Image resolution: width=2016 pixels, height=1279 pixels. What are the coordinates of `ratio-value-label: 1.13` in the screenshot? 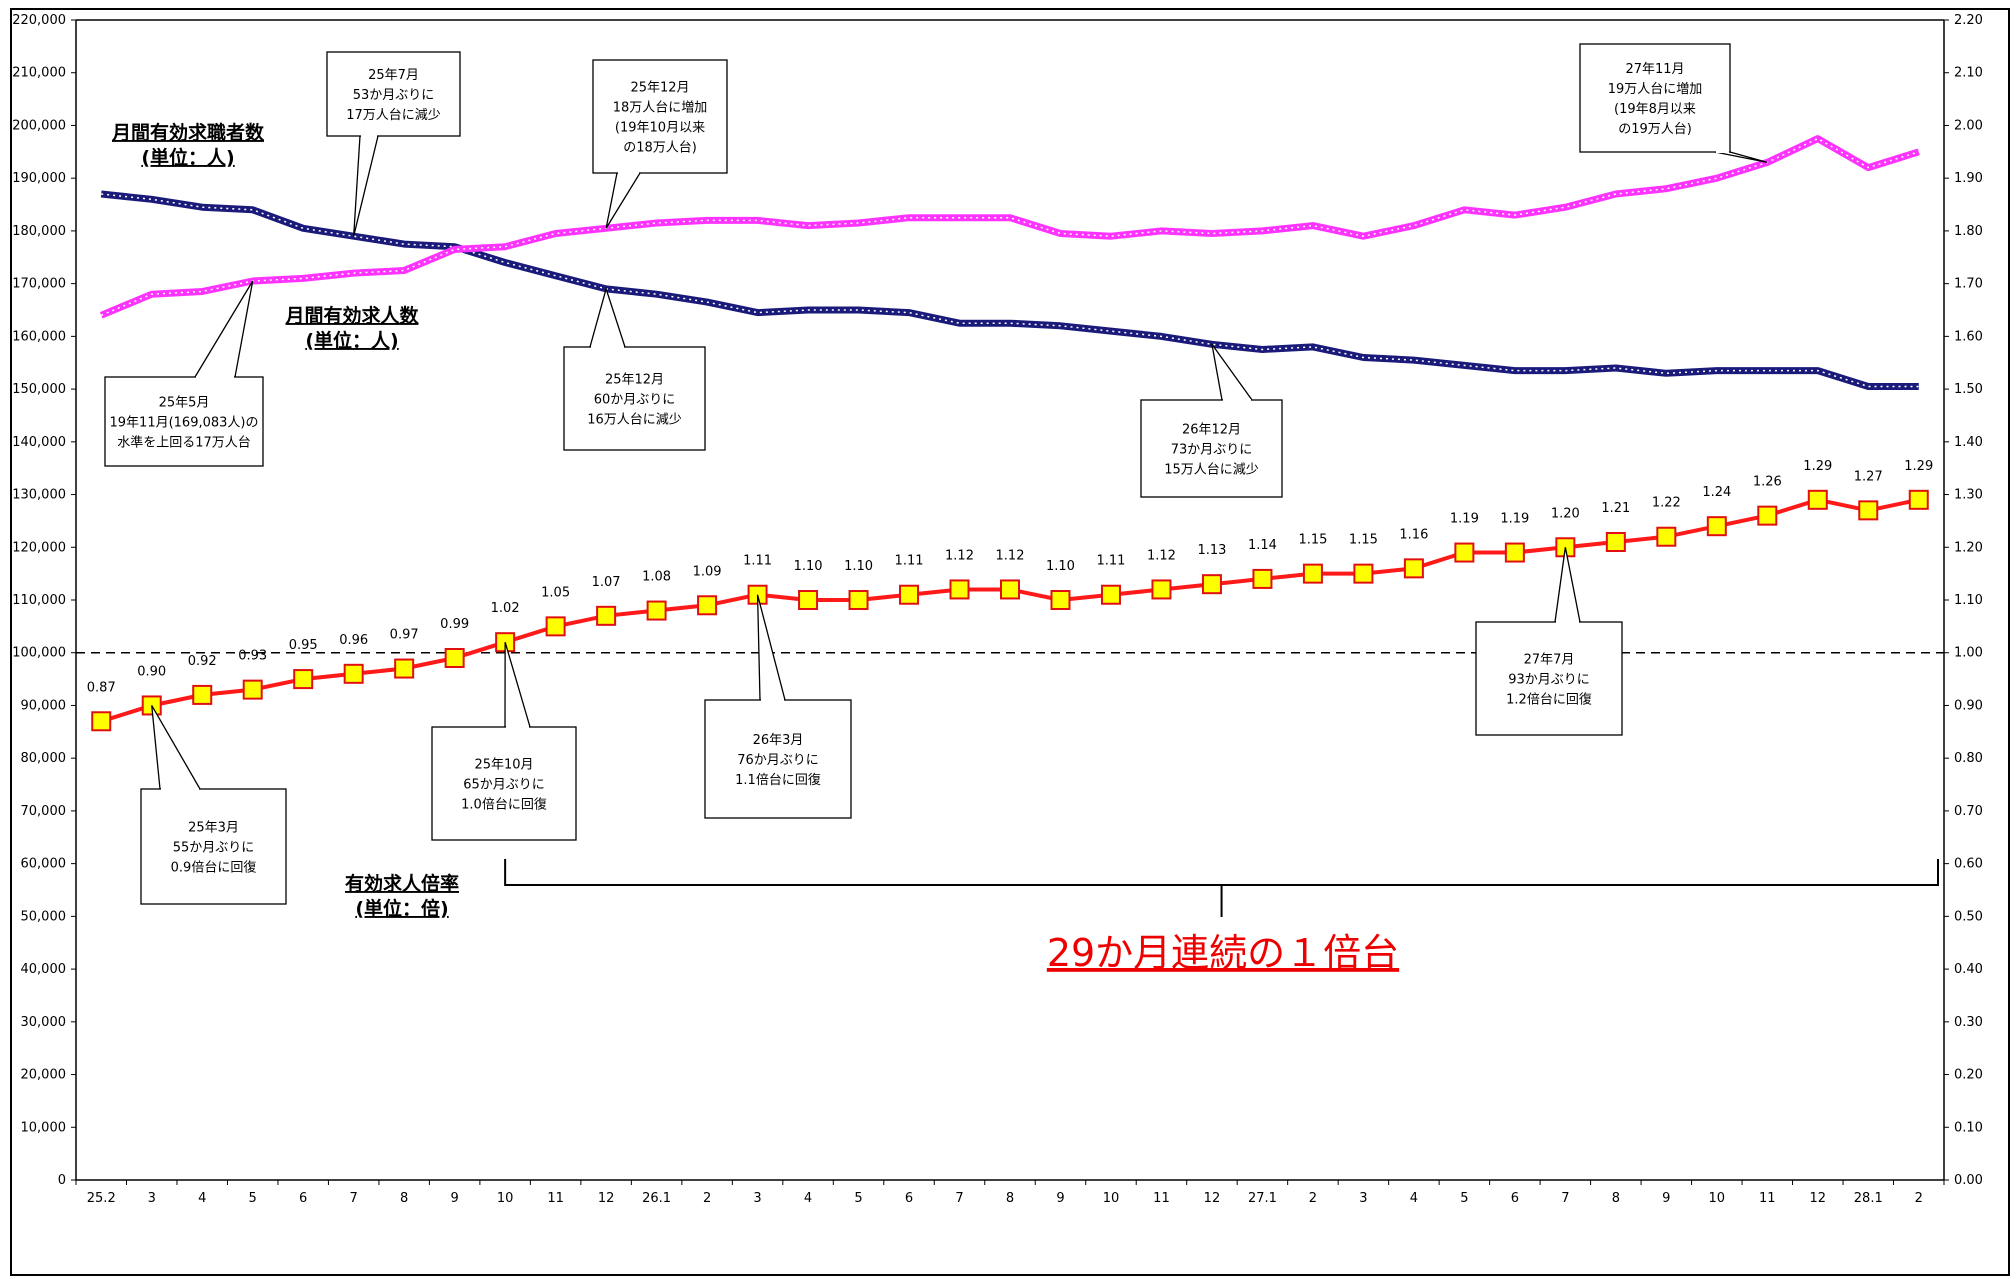 It's located at (1211, 550).